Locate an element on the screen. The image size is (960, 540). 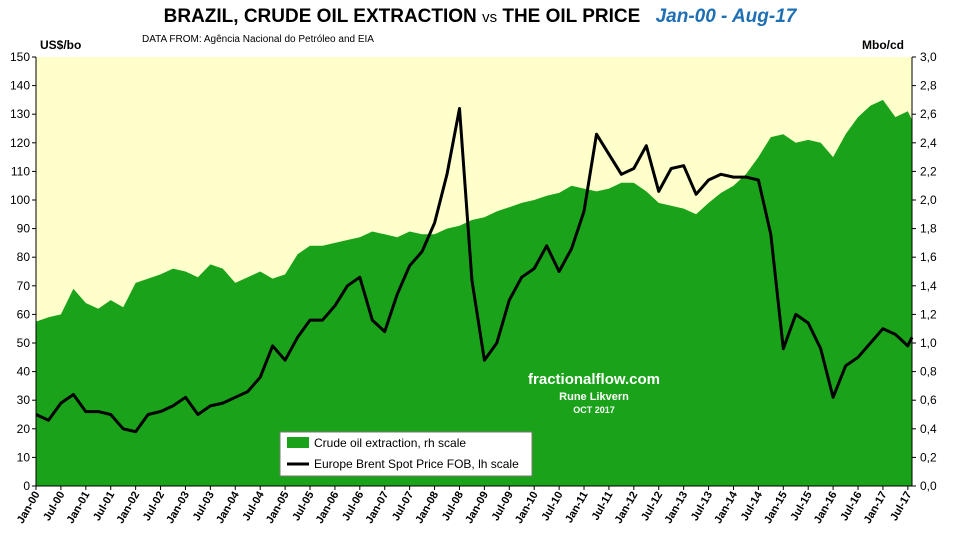
x-tick-label: Jul-09 is located at coordinates (503, 507).